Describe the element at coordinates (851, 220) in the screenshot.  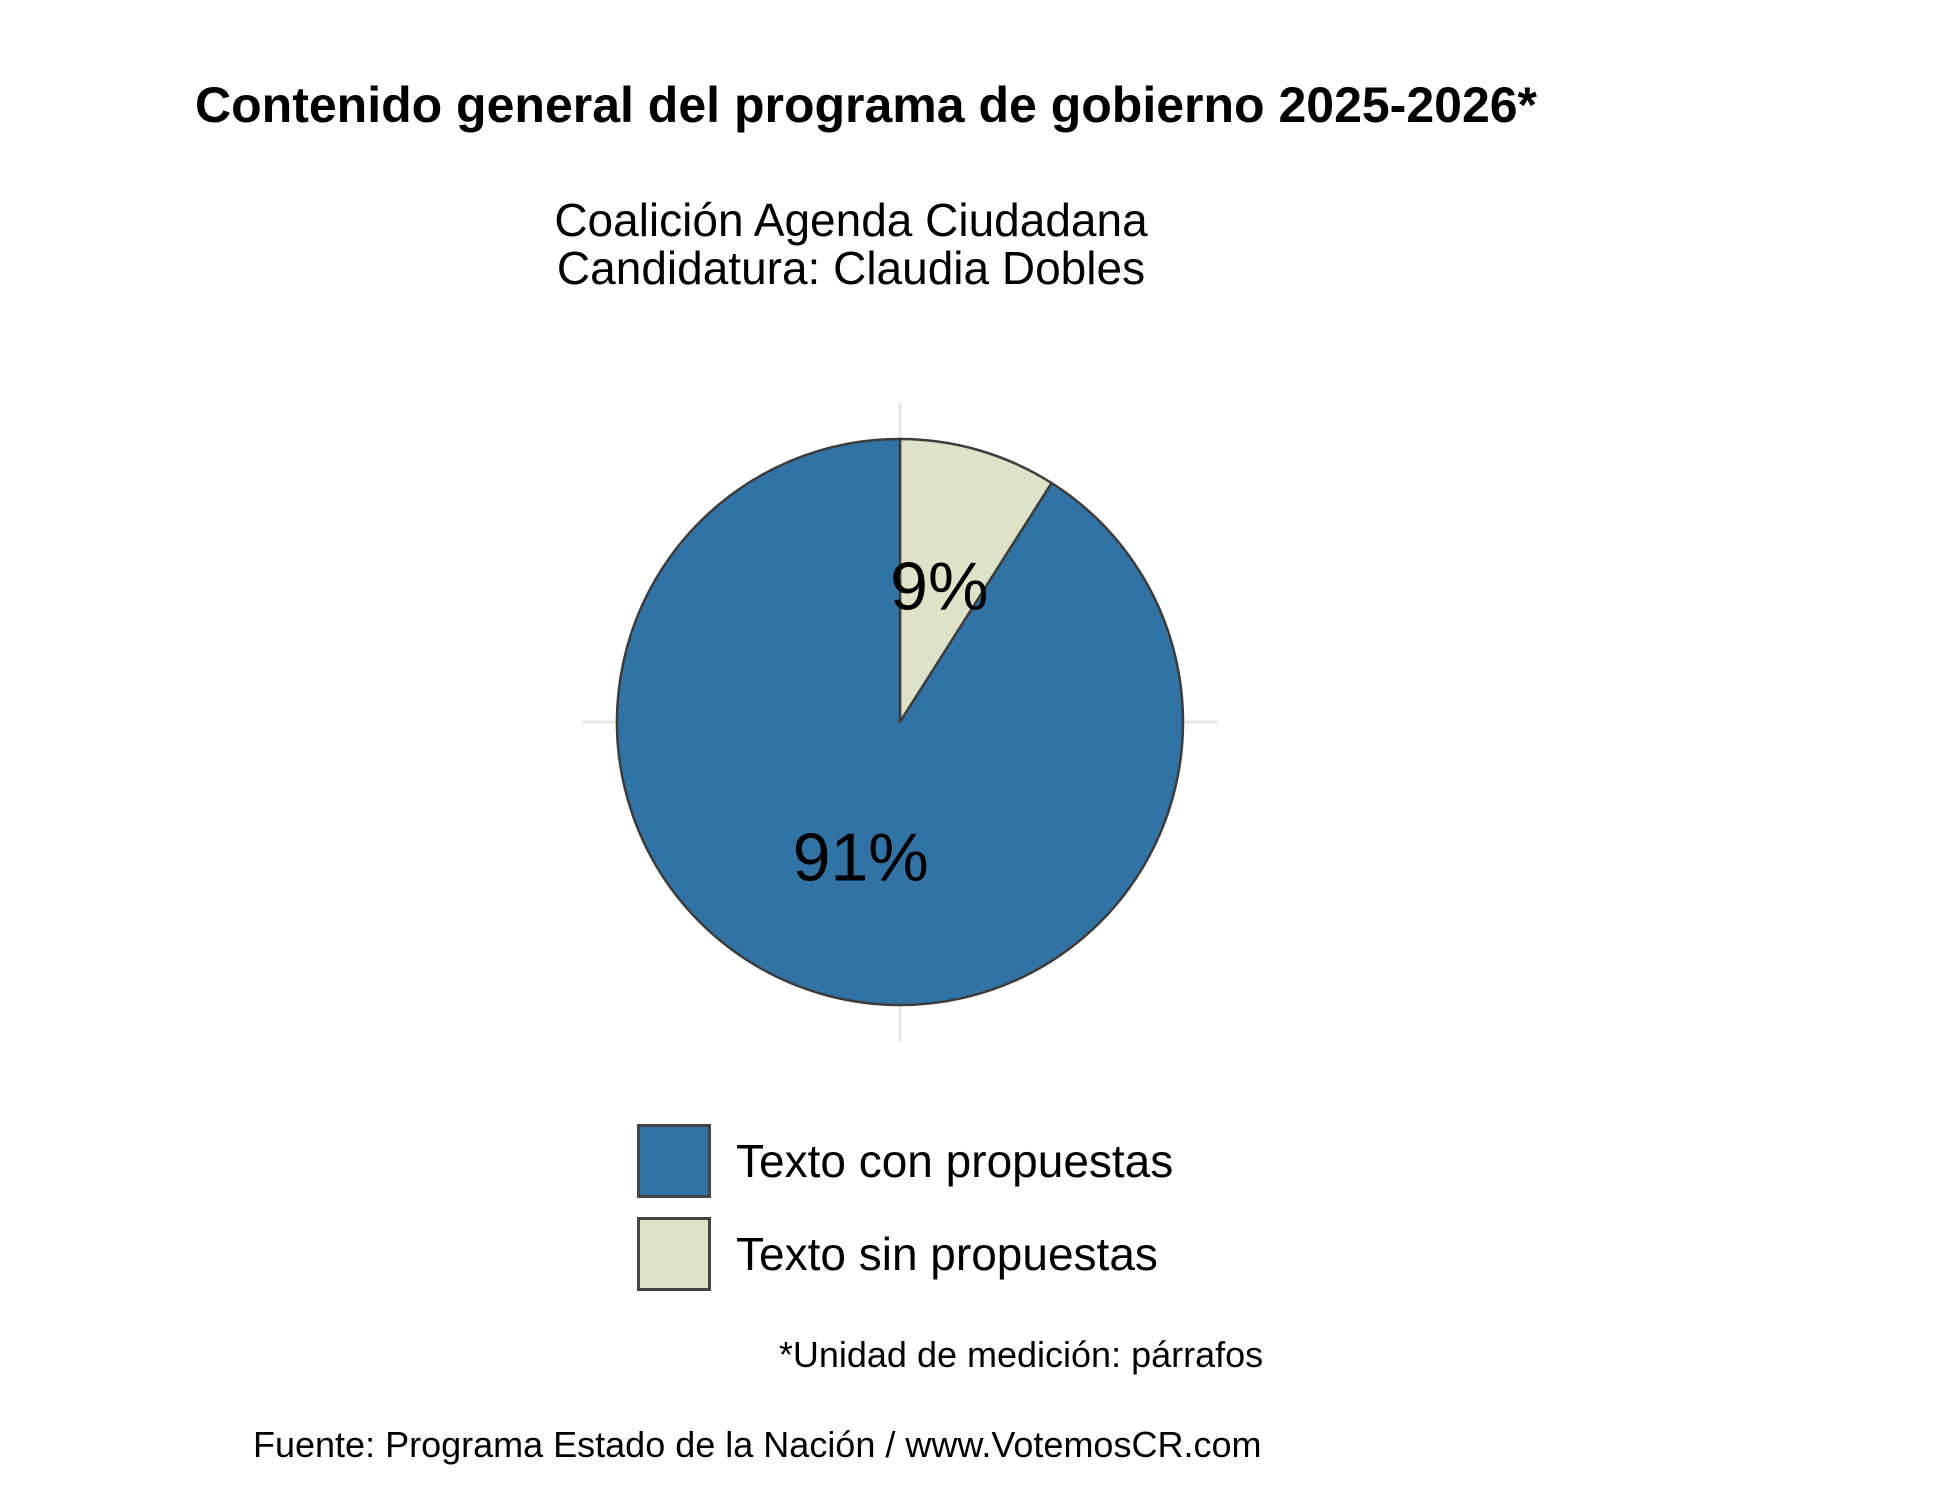
I see `subtitle-line-coalition: Coalición Agenda Ciudadana` at that location.